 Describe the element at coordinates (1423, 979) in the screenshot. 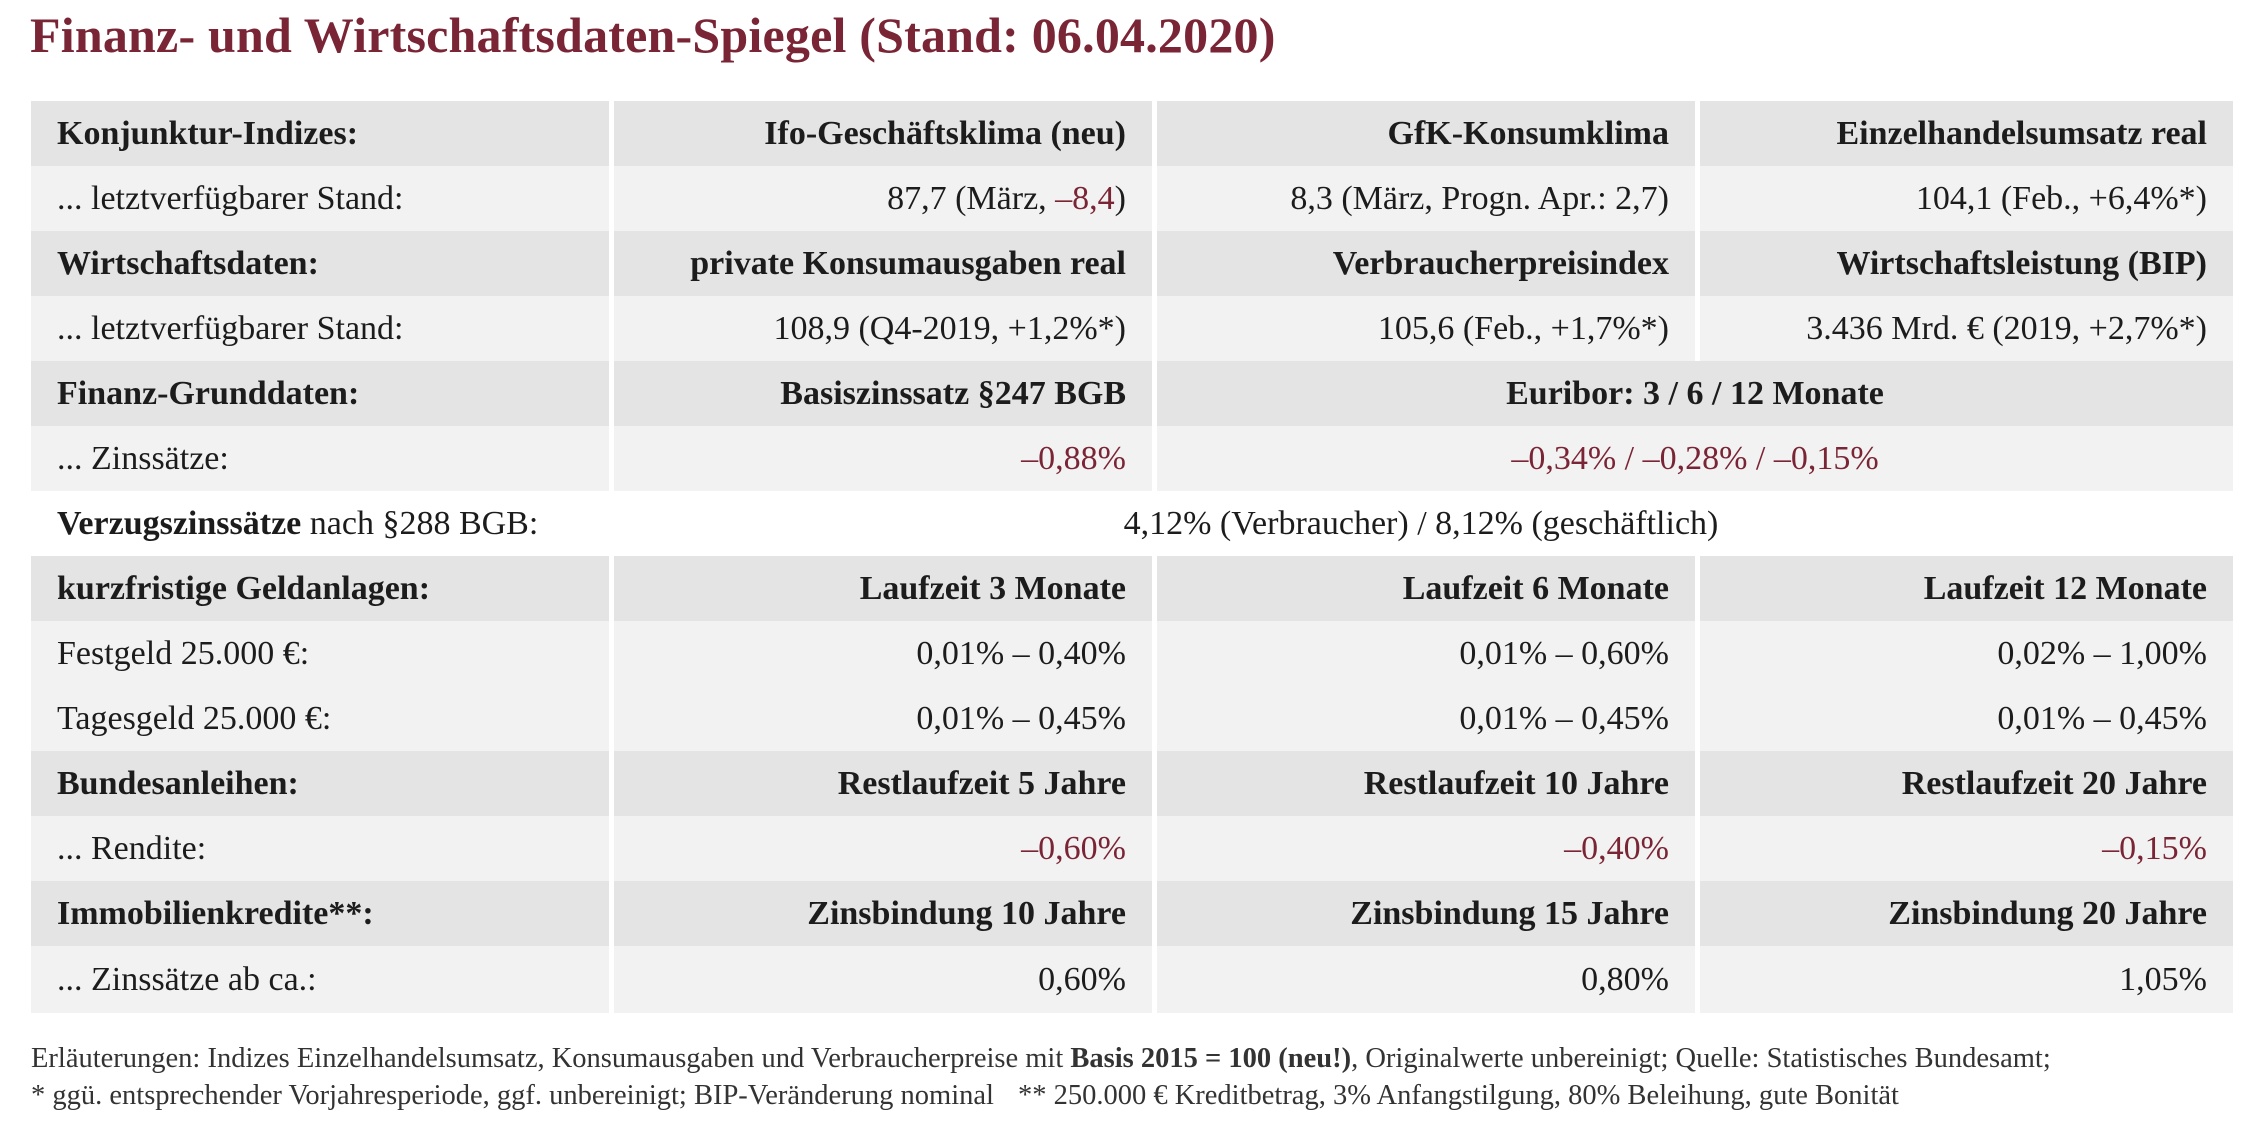

I see `zinsbindung-15-value: 0,80%` at that location.